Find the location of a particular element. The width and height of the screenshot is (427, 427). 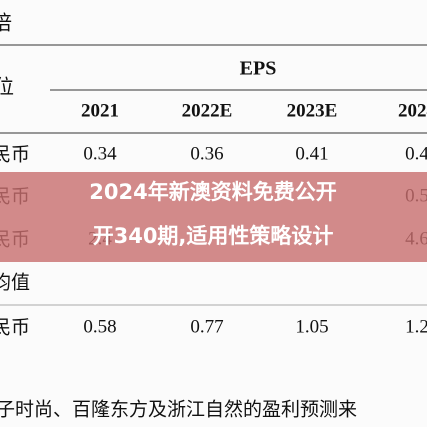

footnote: 子时尚、百隆东方及浙江自然的盈利预测来 is located at coordinates (178, 410).